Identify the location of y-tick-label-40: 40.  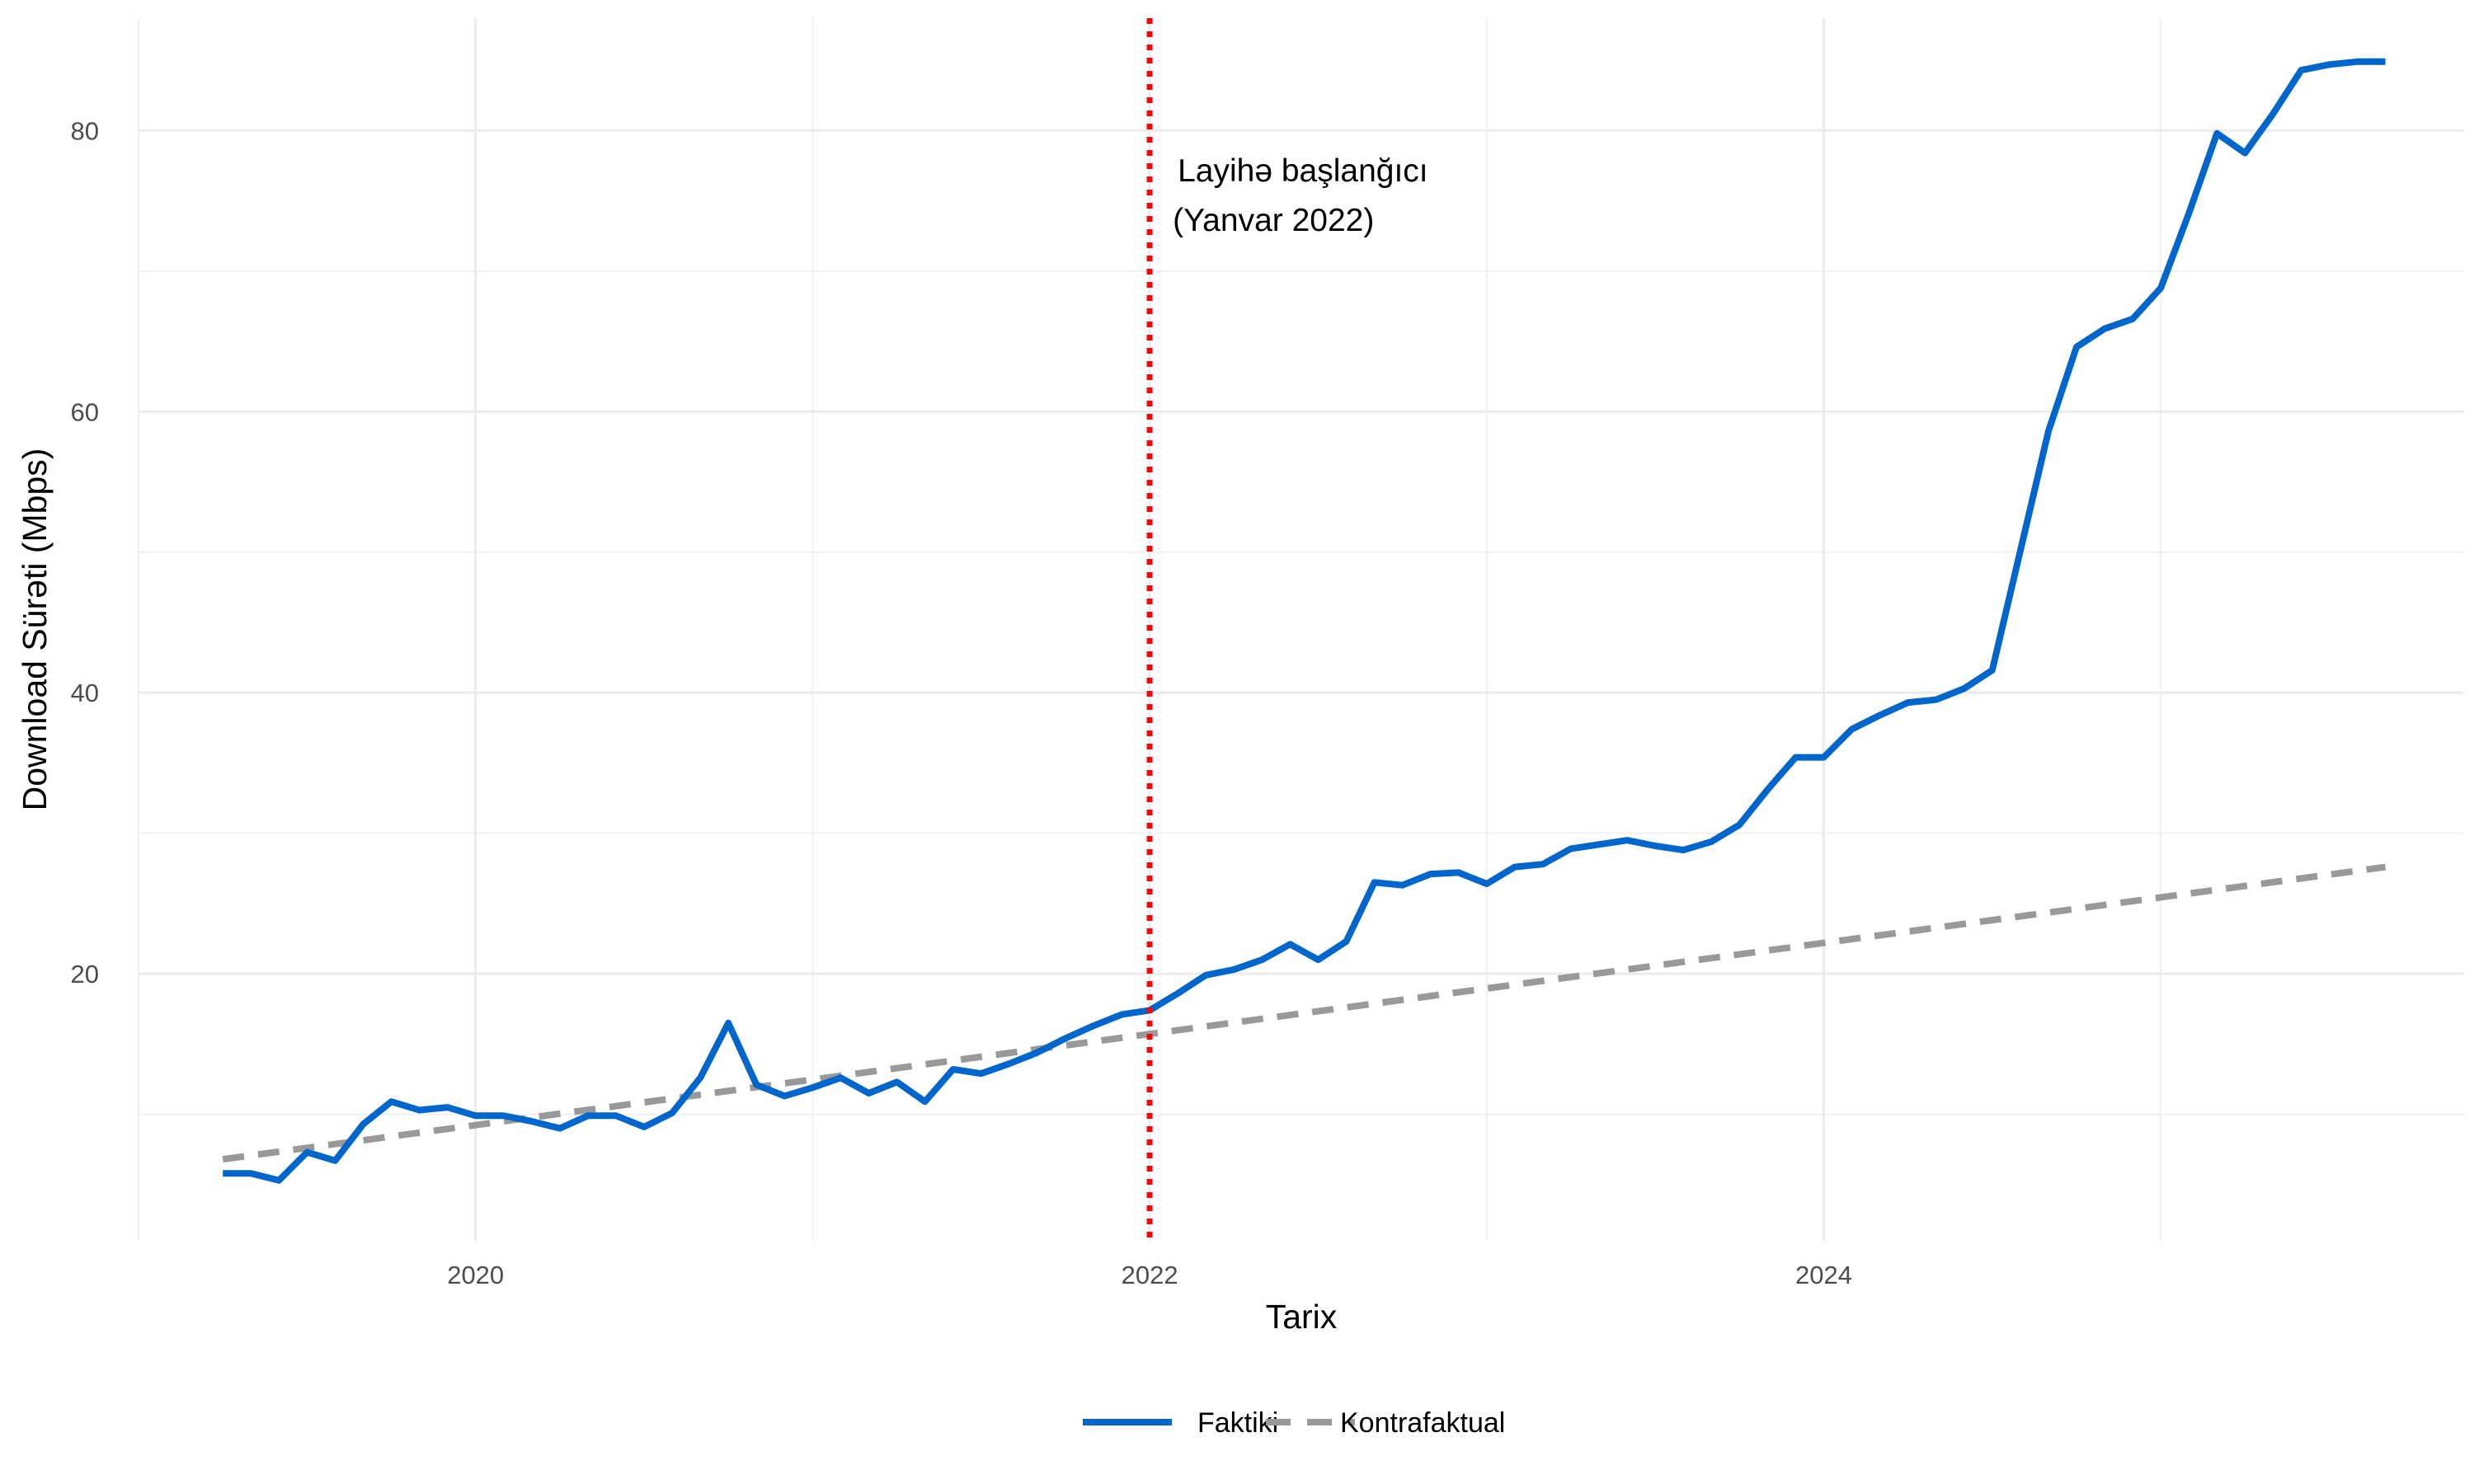
(85, 693).